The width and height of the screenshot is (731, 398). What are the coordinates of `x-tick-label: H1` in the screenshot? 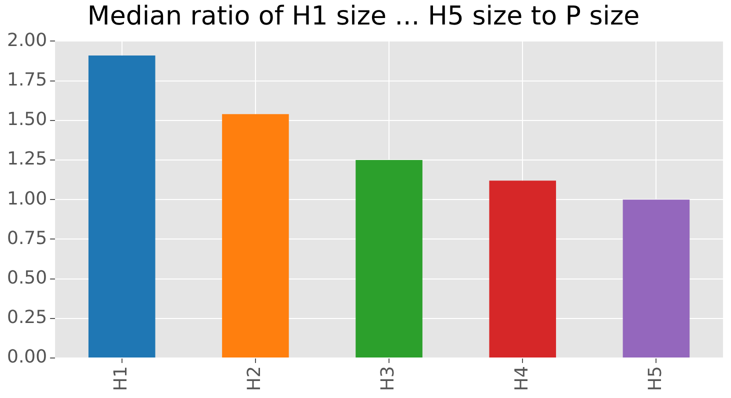 It's located at (121, 379).